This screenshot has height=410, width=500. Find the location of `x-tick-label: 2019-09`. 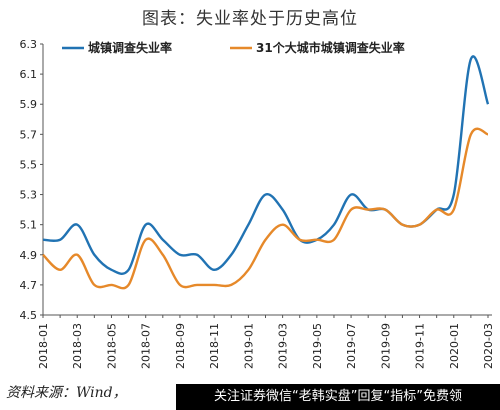

x-tick-label: 2019-09 is located at coordinates (385, 346).